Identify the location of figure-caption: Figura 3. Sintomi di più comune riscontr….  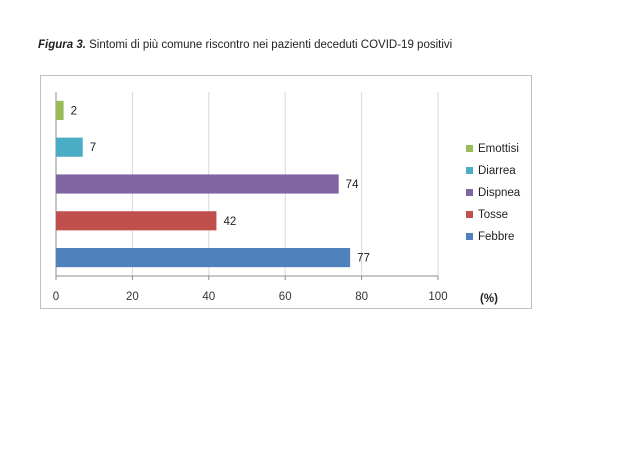
(245, 45).